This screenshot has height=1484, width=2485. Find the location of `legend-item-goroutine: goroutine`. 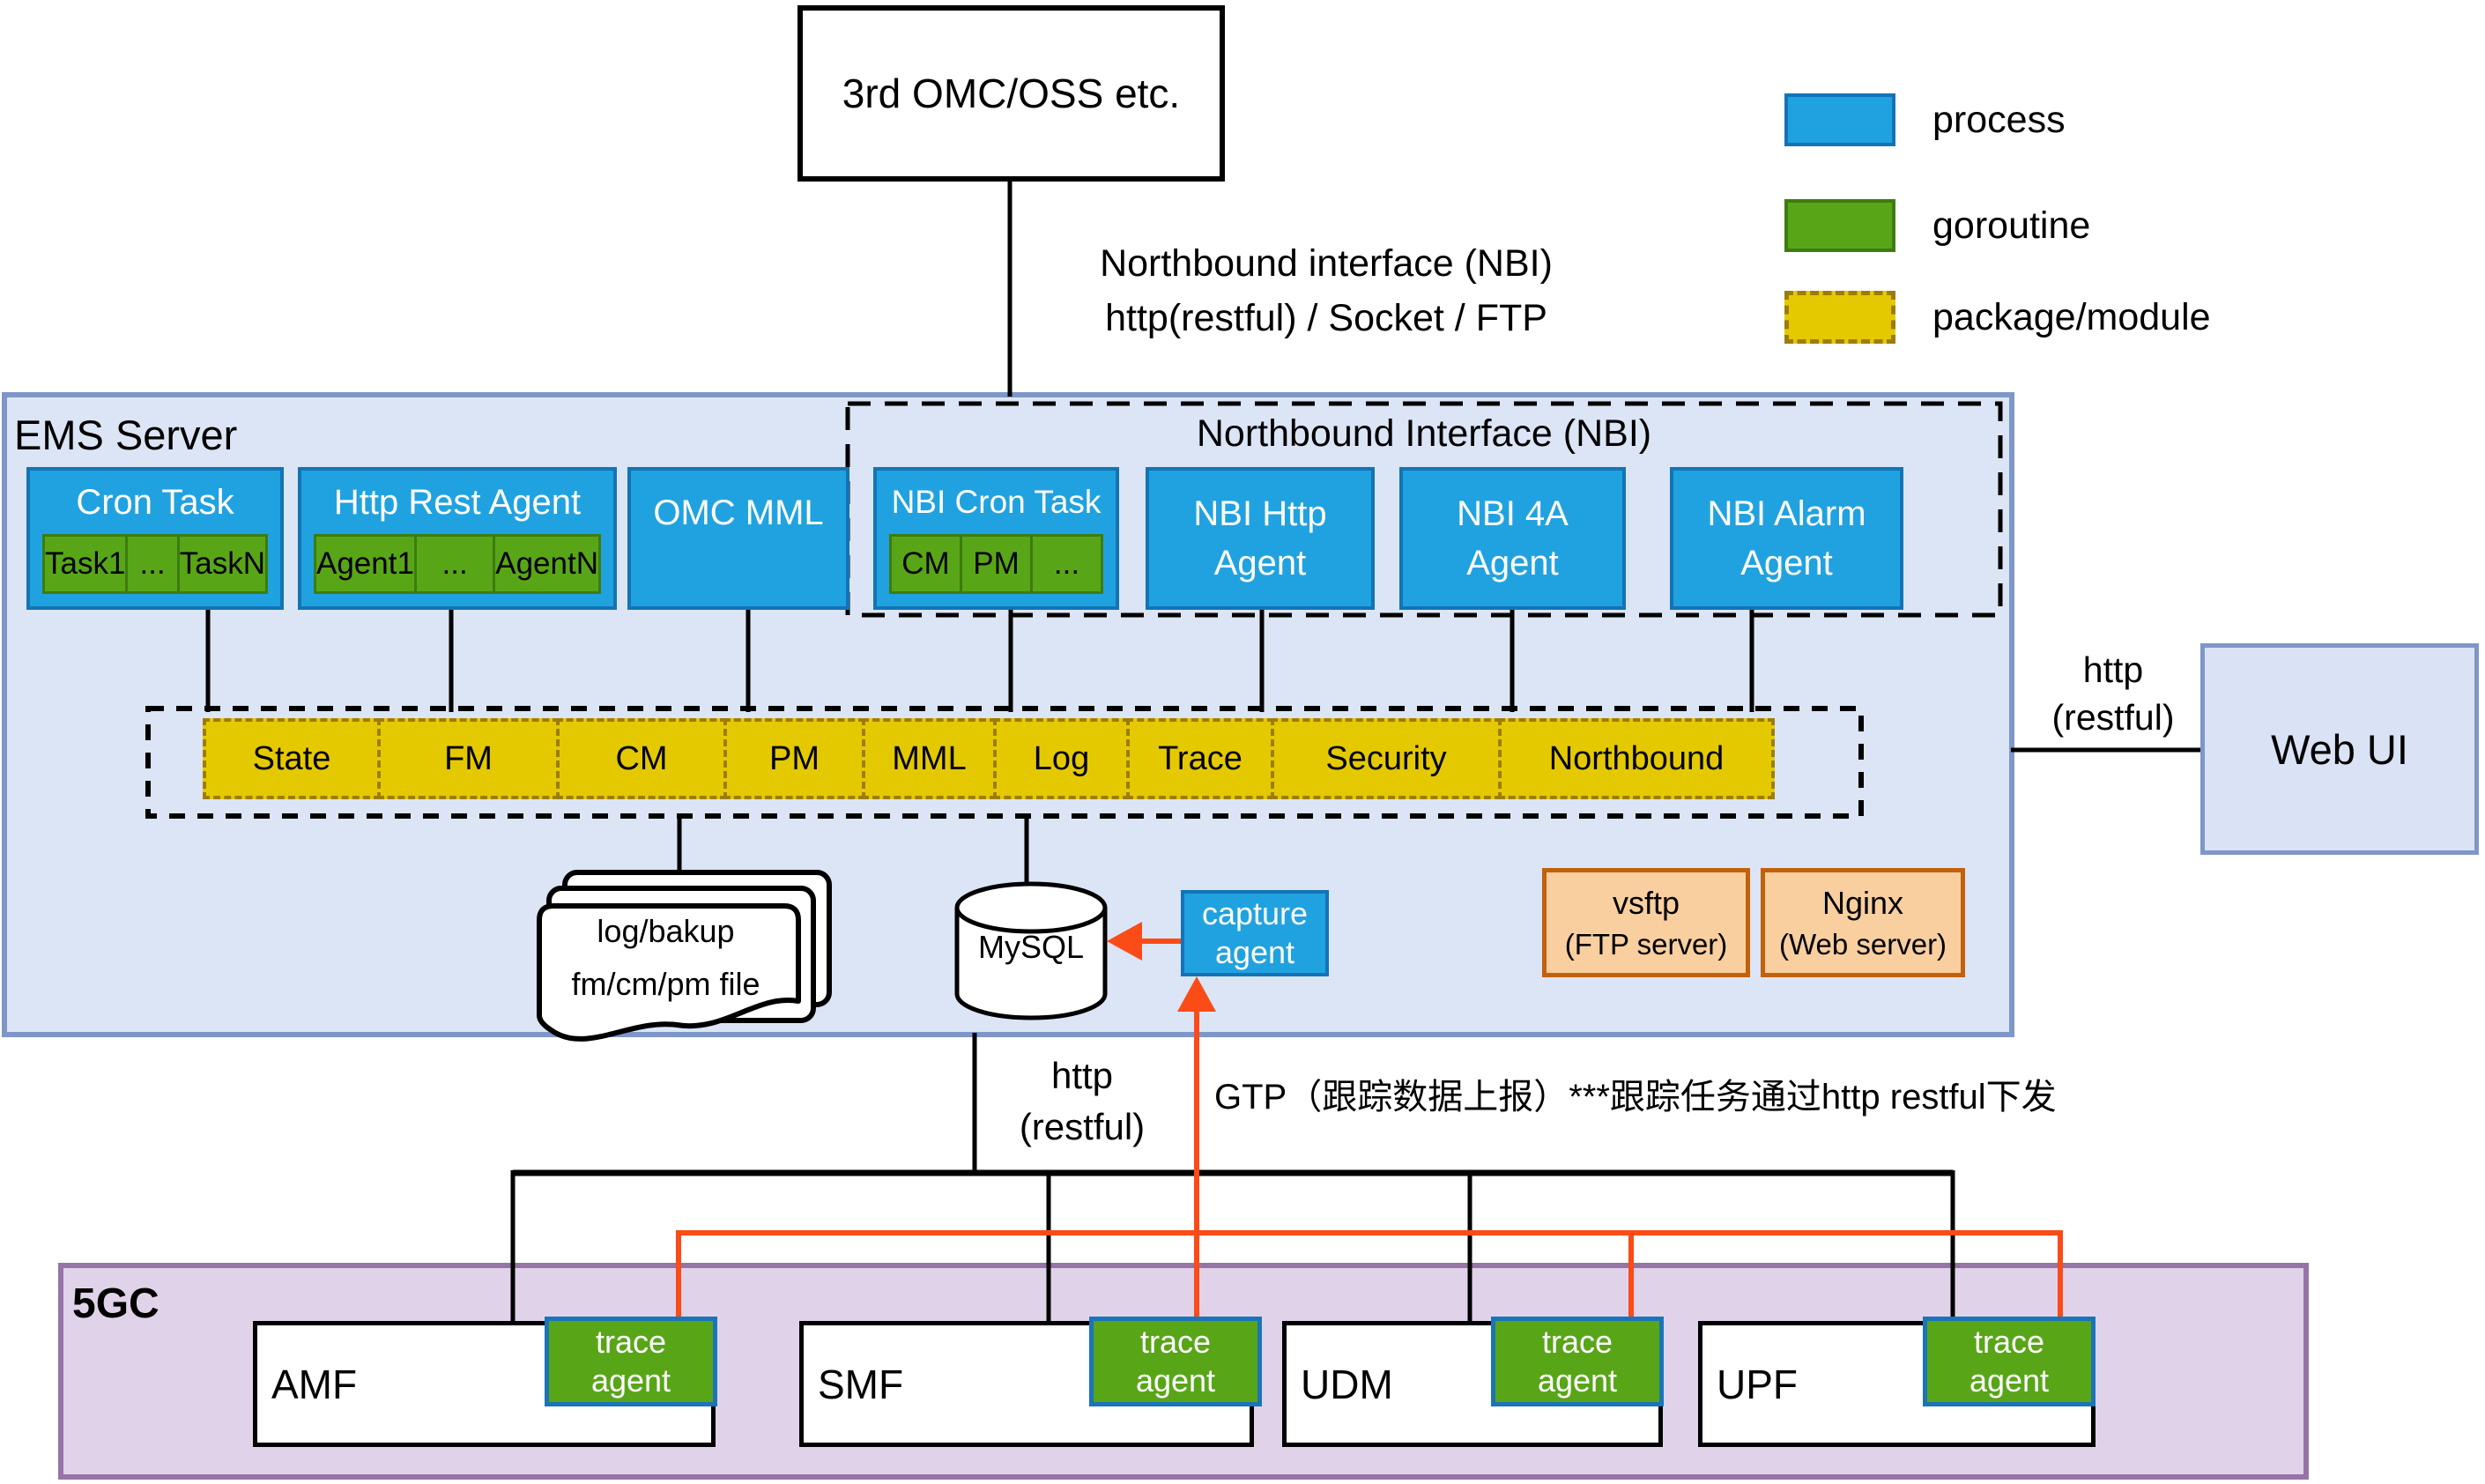

legend-item-goroutine: goroutine is located at coordinates (1937, 225).